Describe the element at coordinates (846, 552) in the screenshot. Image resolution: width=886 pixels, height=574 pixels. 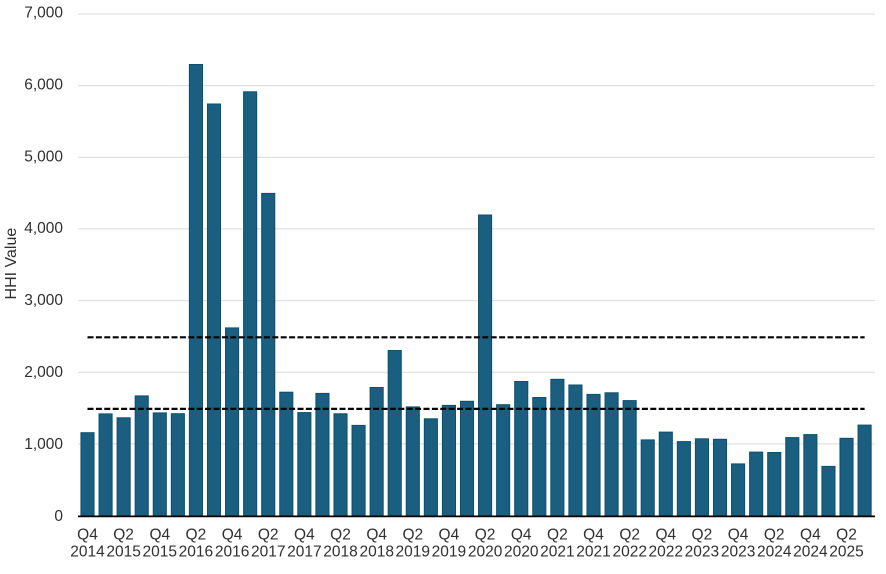
I see `svg-text: 2025` at that location.